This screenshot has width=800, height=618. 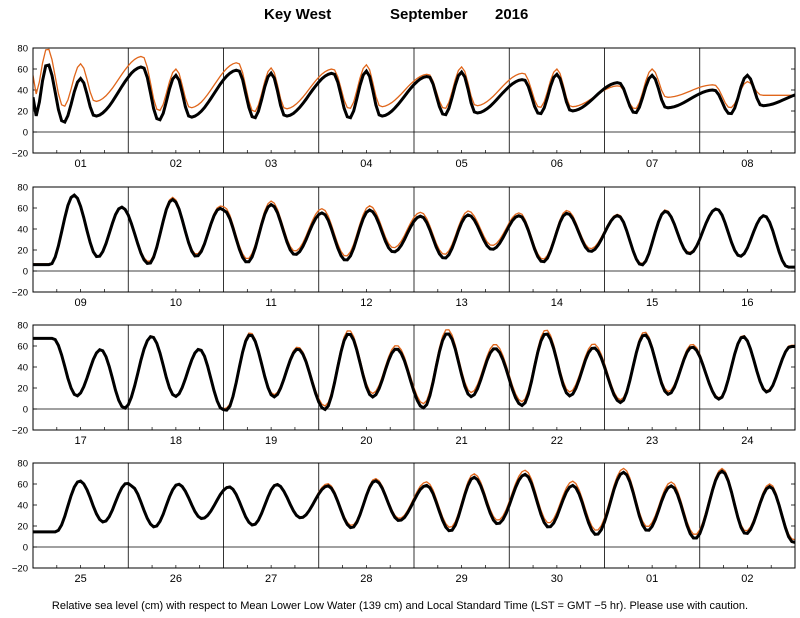 I want to click on chart-title: Key West September 2016, so click(x=400, y=16).